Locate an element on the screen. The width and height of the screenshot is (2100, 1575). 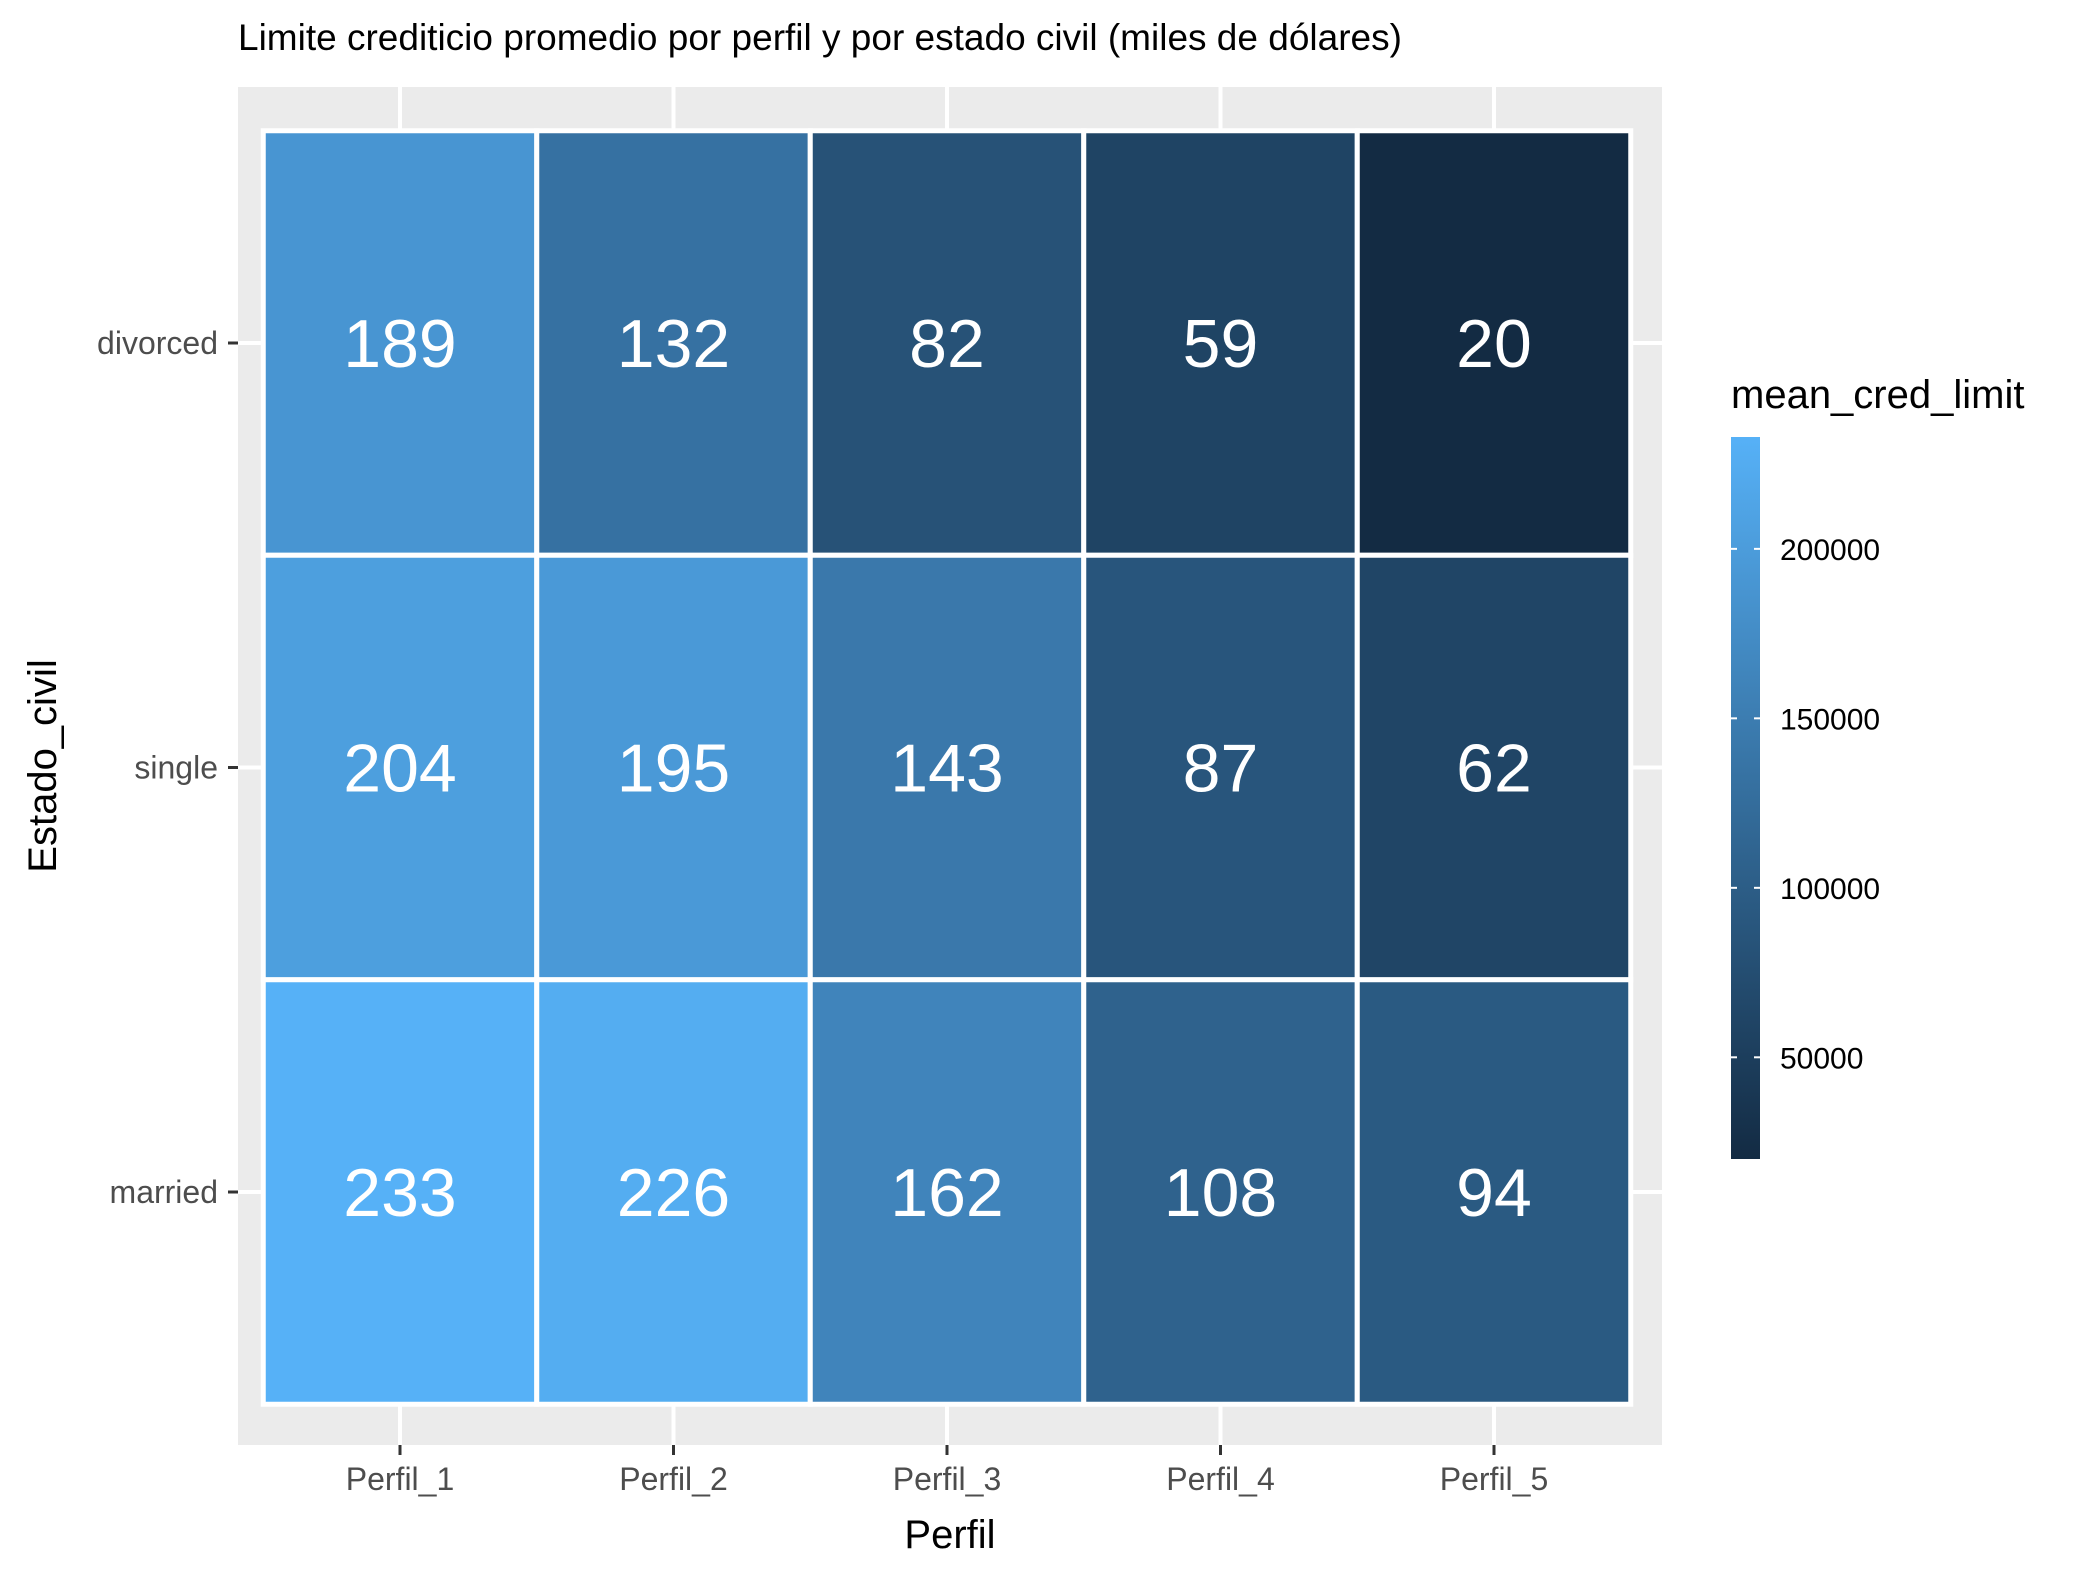
y-axis-title: Estado_civil is located at coordinates (43, 765).